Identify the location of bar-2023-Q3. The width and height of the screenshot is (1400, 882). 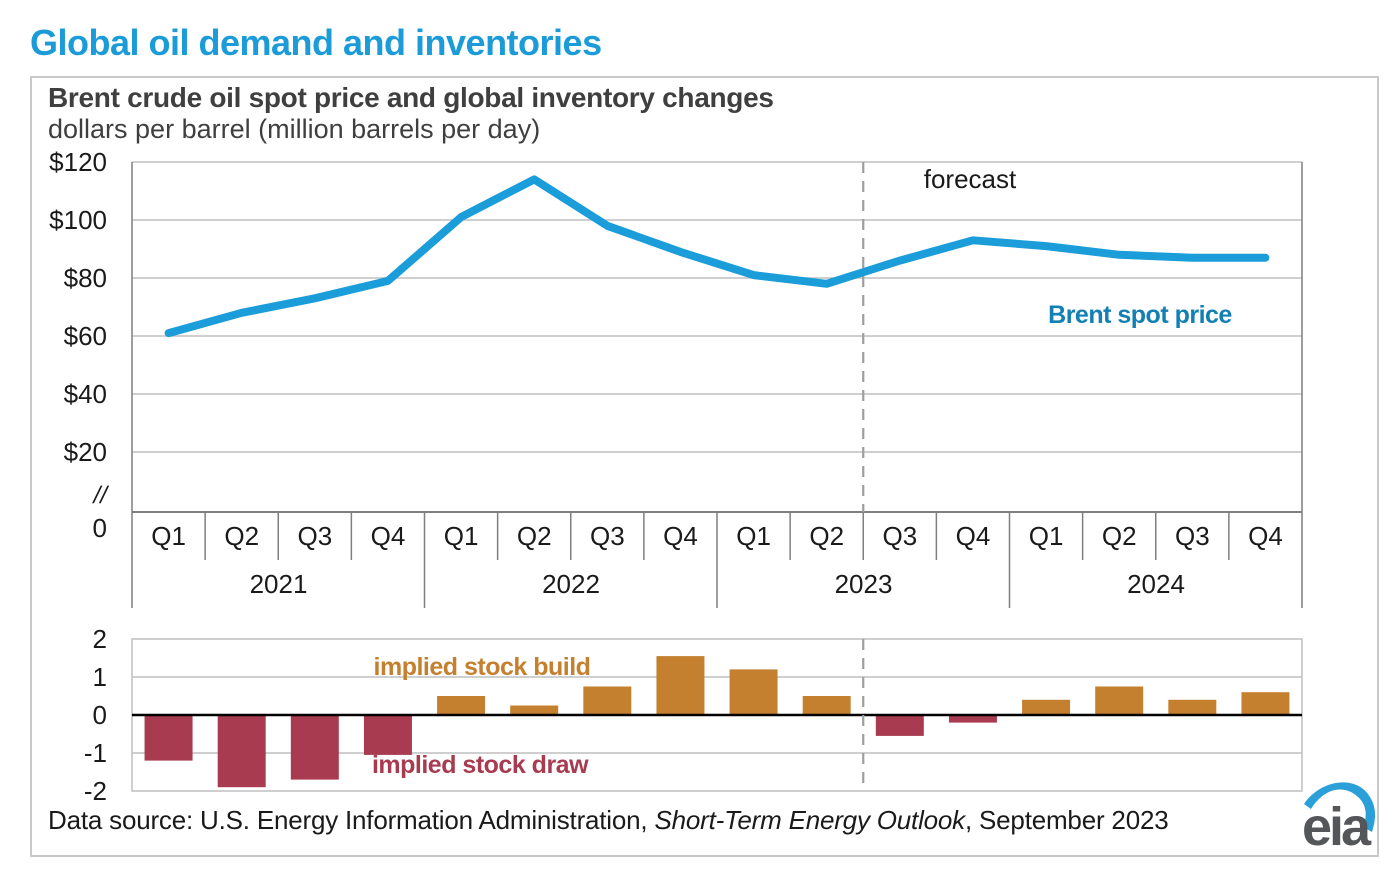
(899, 725).